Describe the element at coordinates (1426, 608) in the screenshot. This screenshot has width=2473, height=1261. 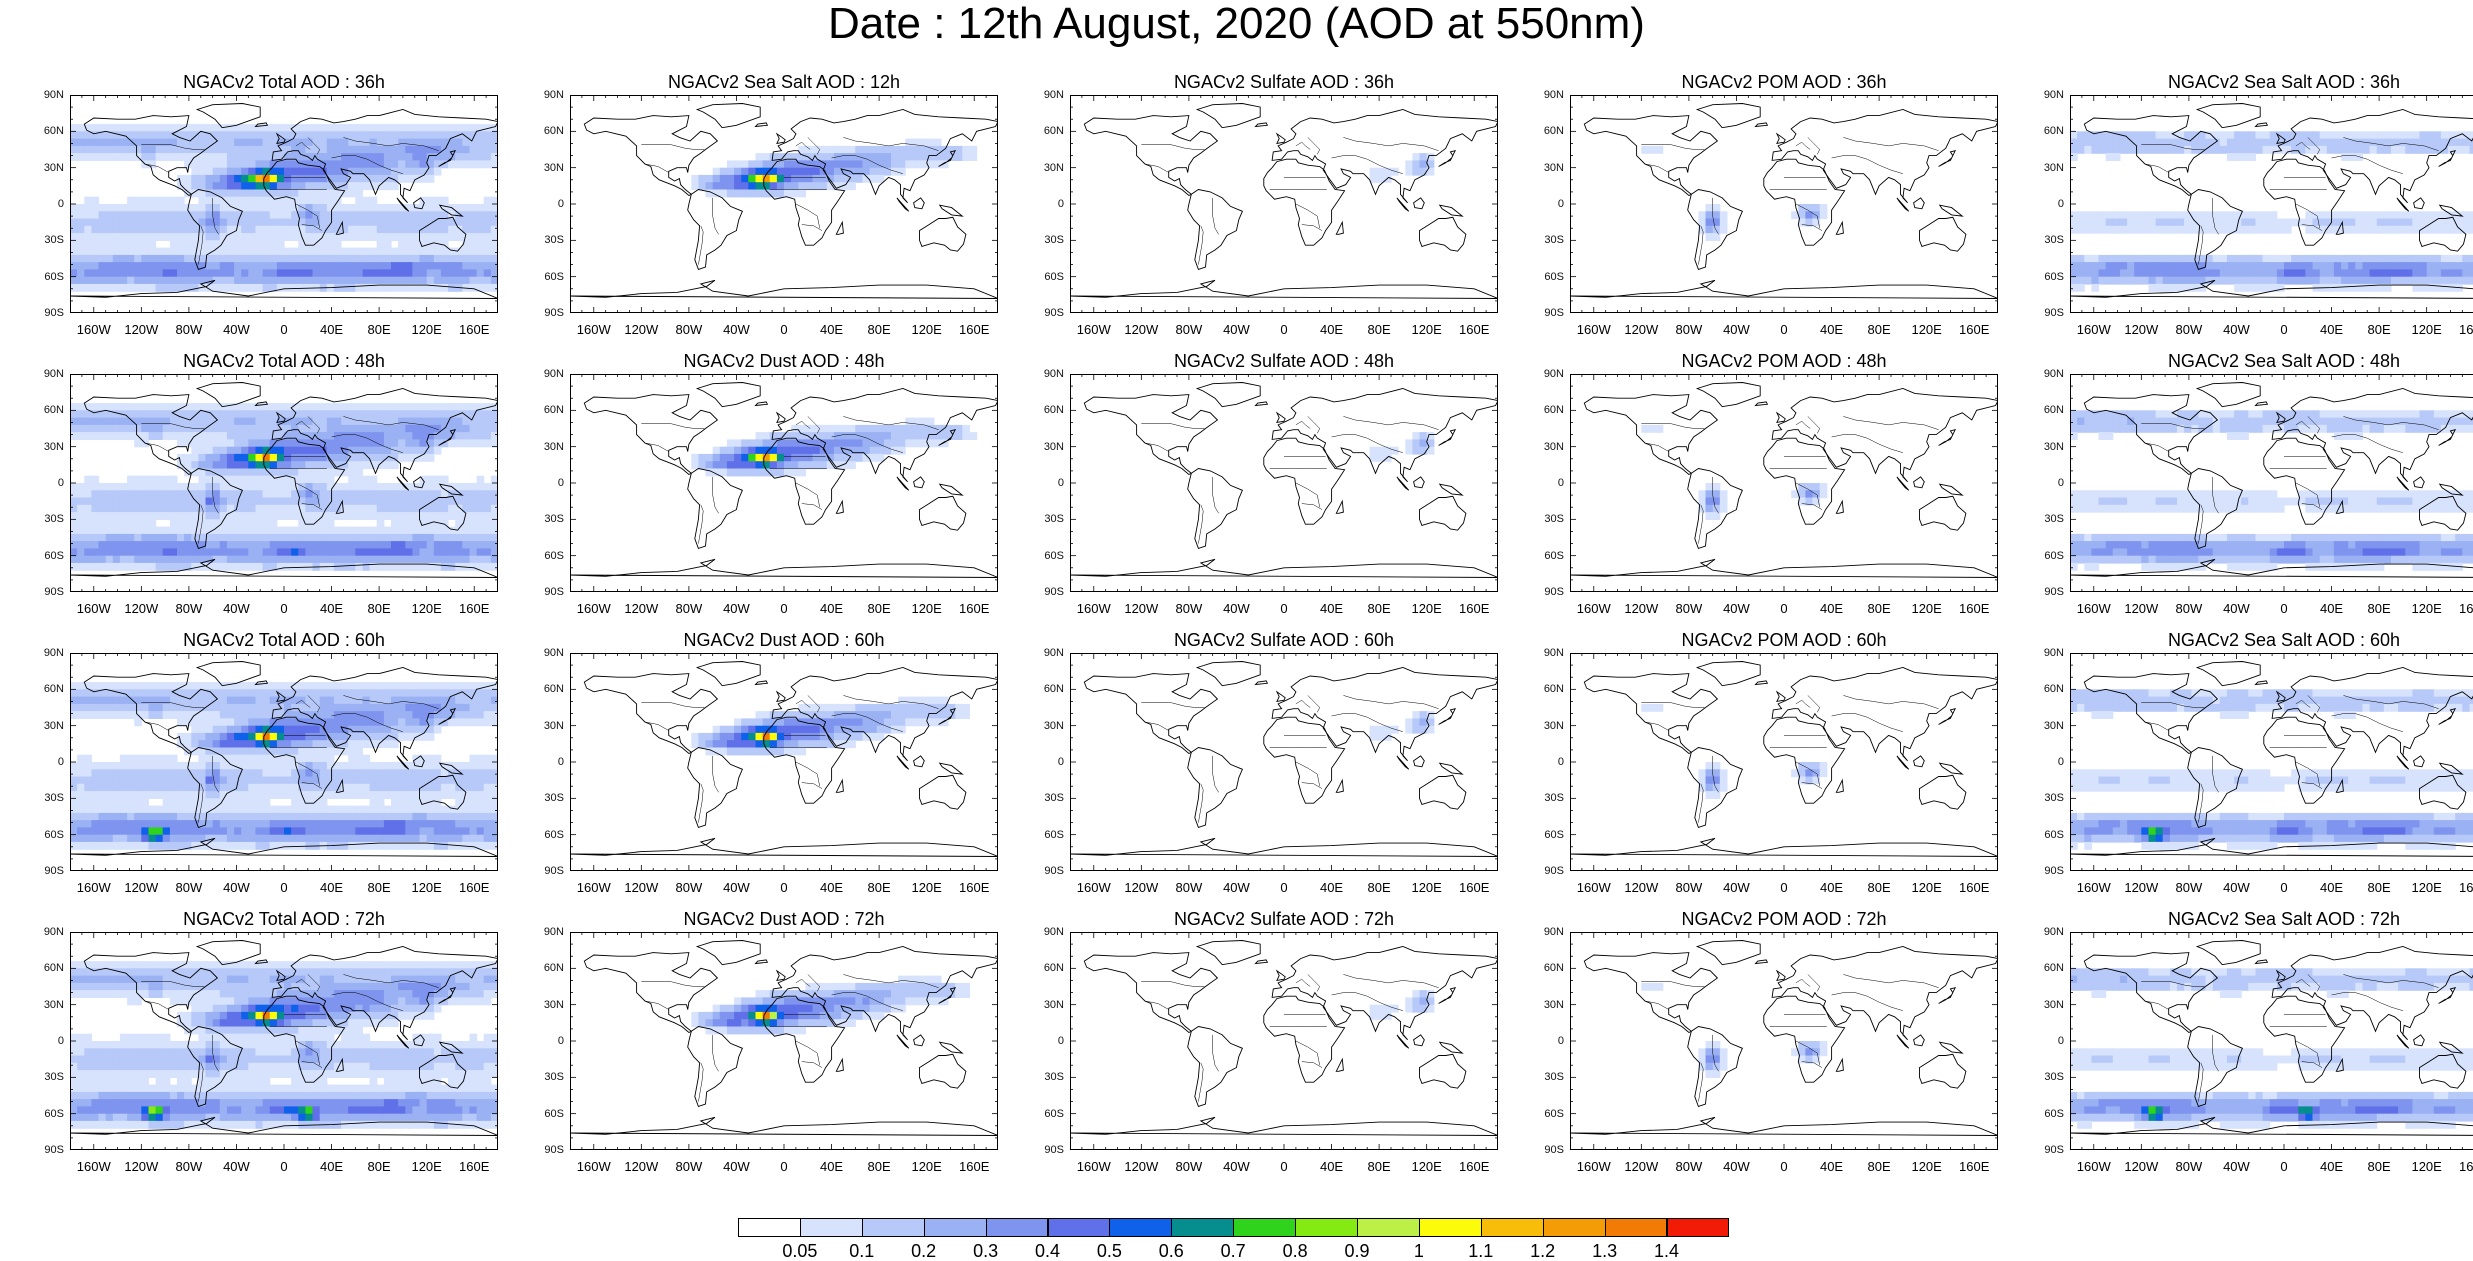
I see `lon-tick-label: 120E` at that location.